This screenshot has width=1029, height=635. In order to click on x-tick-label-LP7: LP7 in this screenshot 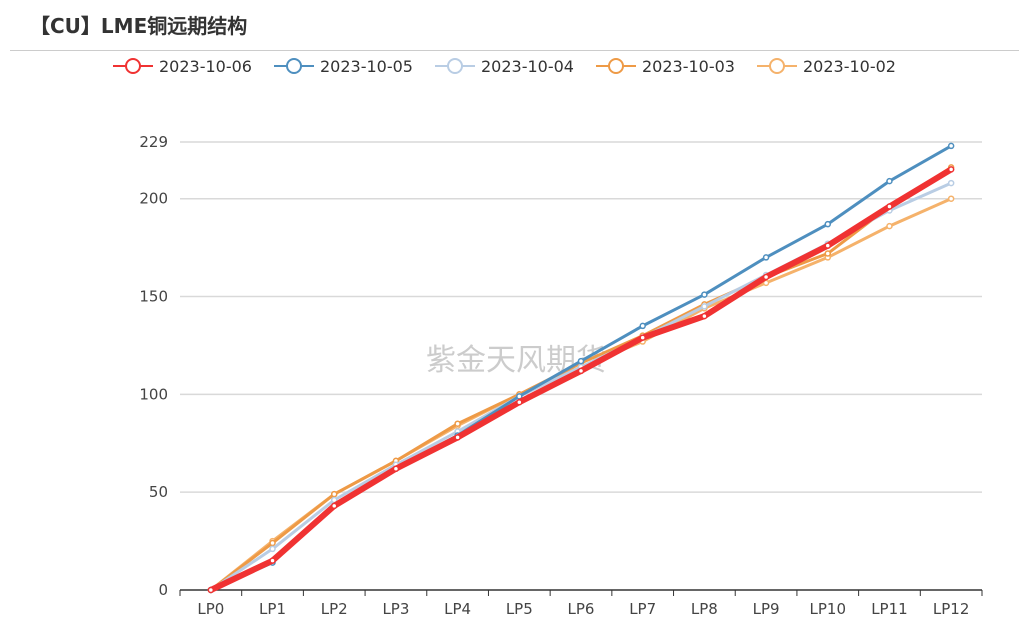, I will do `click(642, 609)`.